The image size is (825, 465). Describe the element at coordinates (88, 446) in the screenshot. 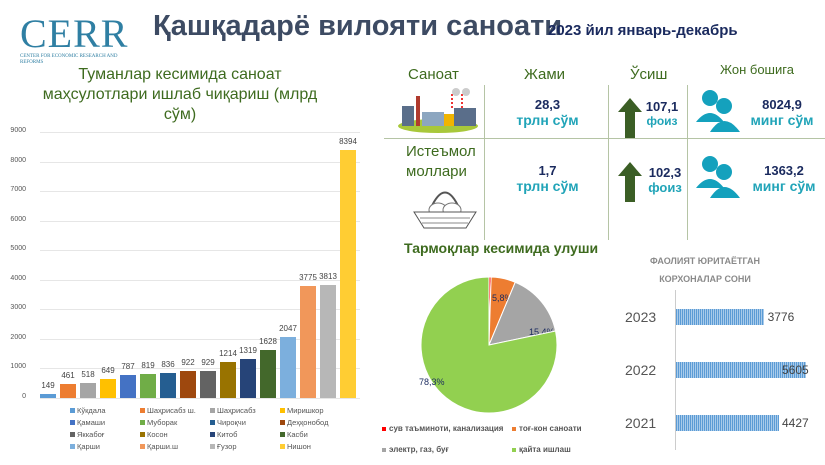

I see `legend-label: Қарши` at that location.